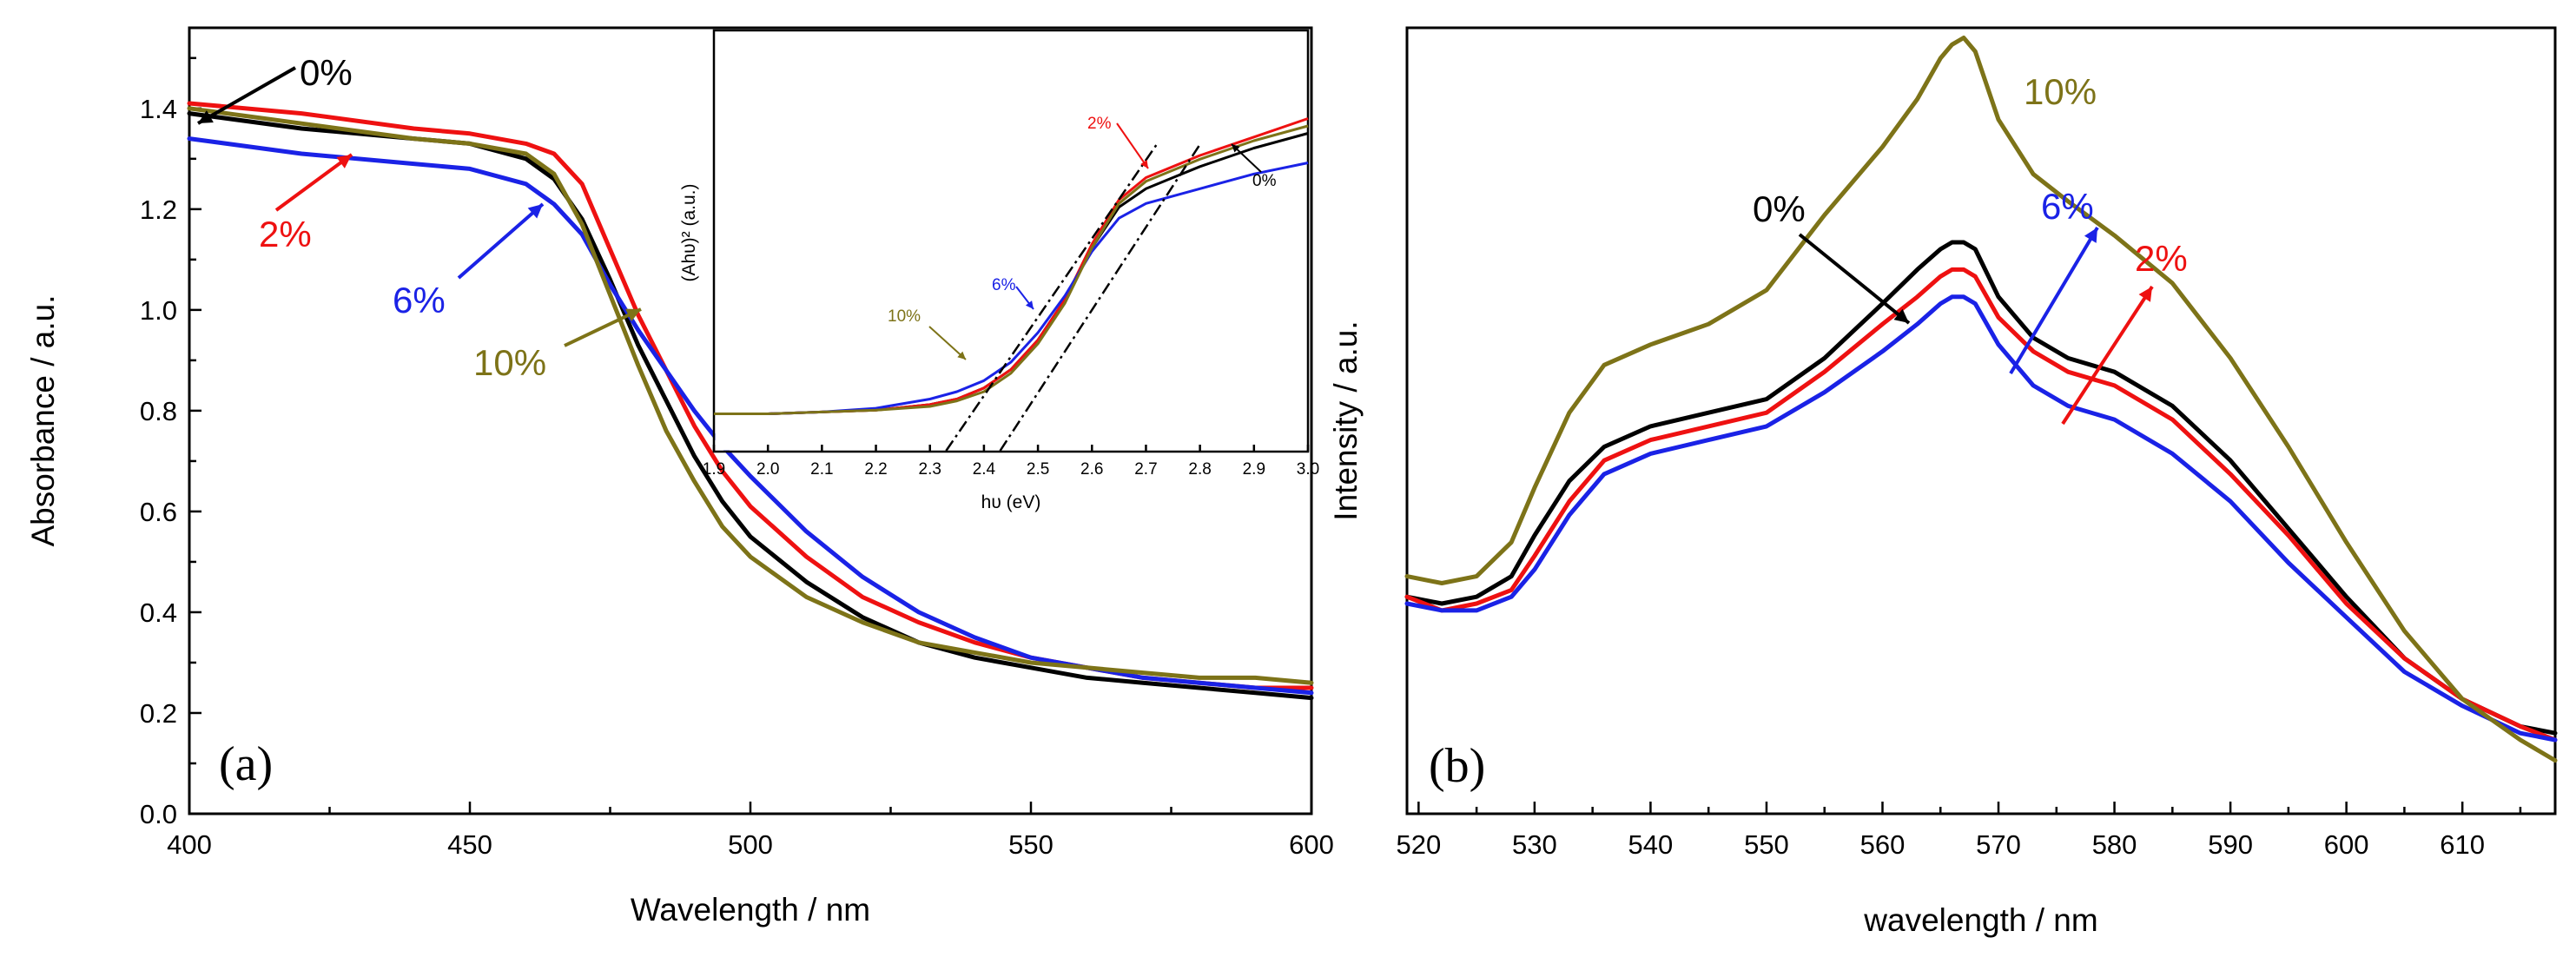  I want to click on b-x-tick-label: 600, so click(2346, 844).